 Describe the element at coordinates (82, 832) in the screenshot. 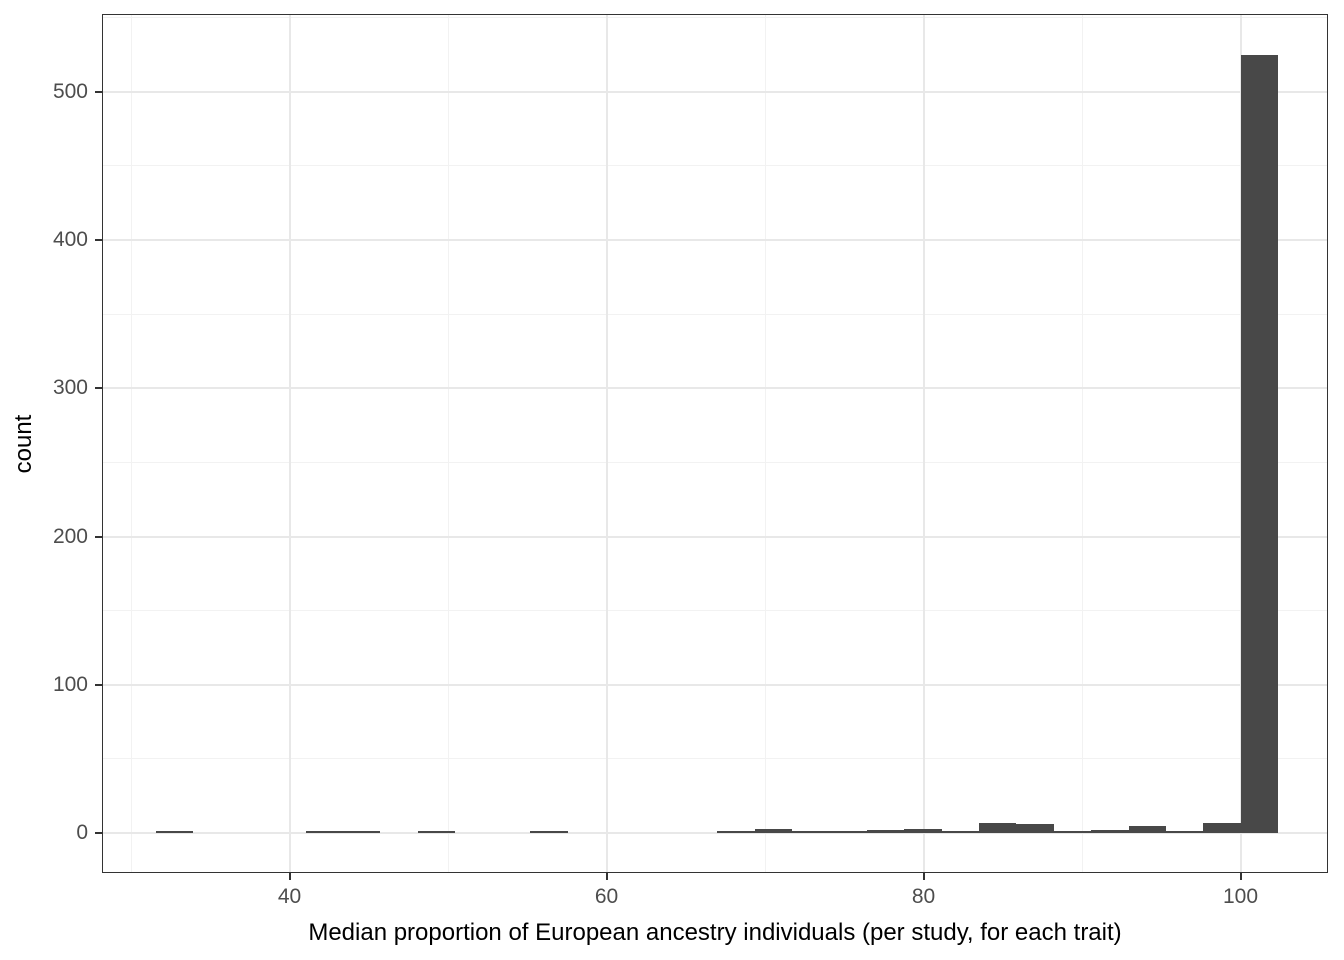

I see `y-tick-label: 0` at that location.